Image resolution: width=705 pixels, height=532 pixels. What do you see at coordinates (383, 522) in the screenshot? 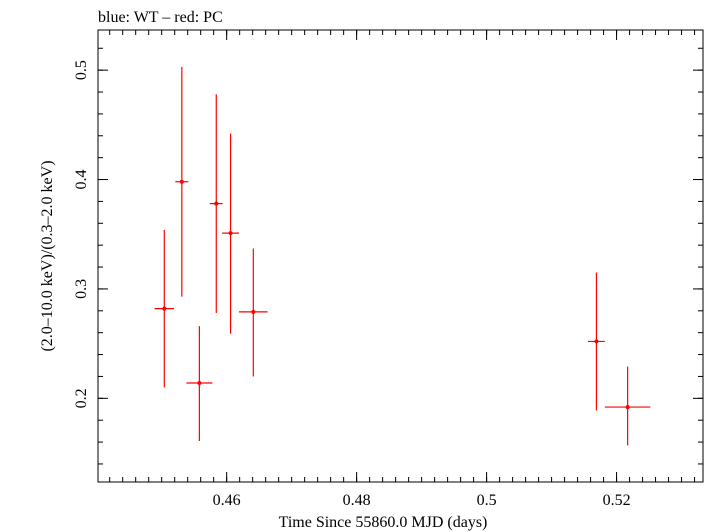
I see `x-axis-label: Time Since 55860.0 MJD (days)` at bounding box center [383, 522].